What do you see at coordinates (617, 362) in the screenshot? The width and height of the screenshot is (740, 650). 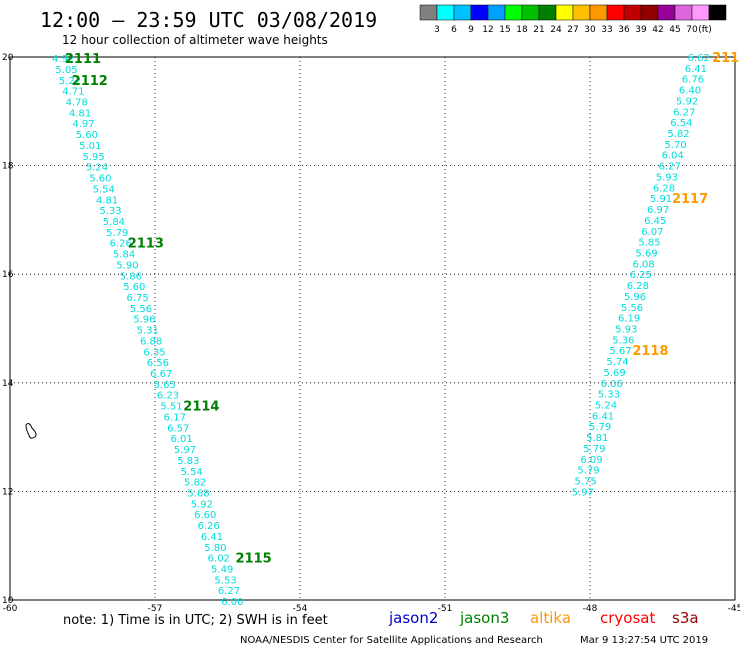 I see `wave-height-value: 5.74` at bounding box center [617, 362].